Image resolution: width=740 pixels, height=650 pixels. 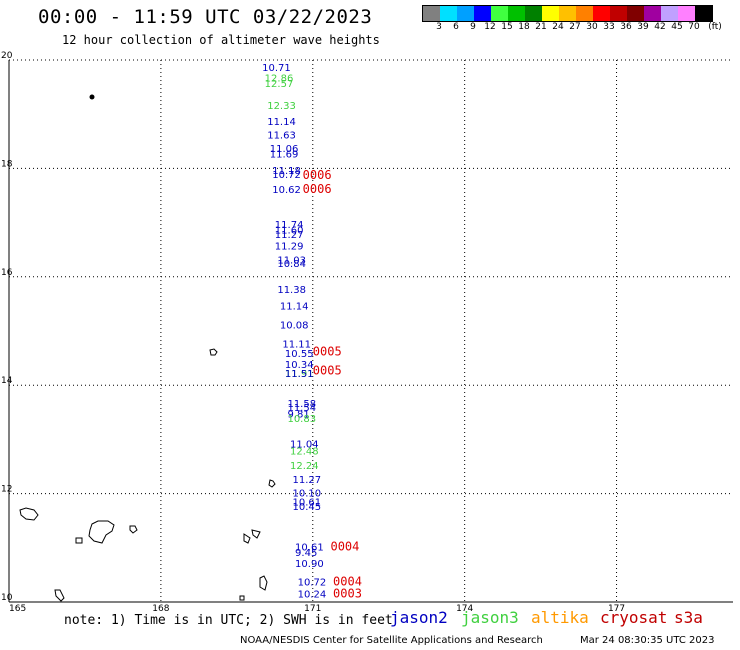 I want to click on latitude-tick-label: 18, so click(x=7, y=164).